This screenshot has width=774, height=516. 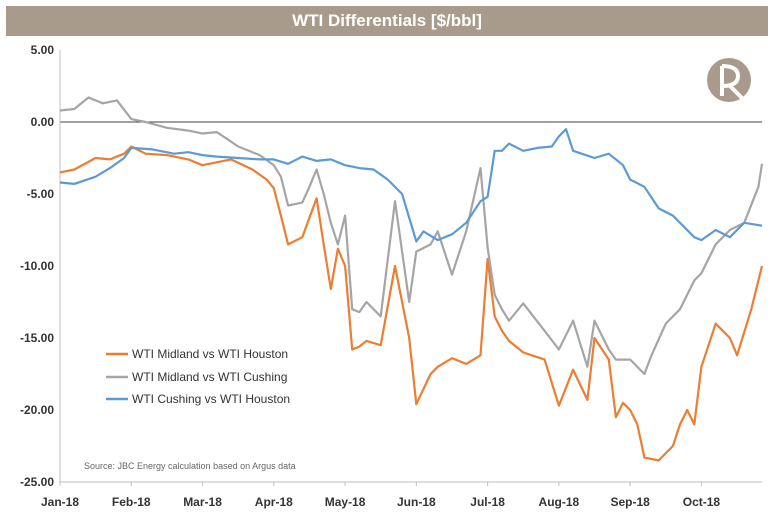 I want to click on legend-label: WTI Cushing vs WTI Houston, so click(x=211, y=399).